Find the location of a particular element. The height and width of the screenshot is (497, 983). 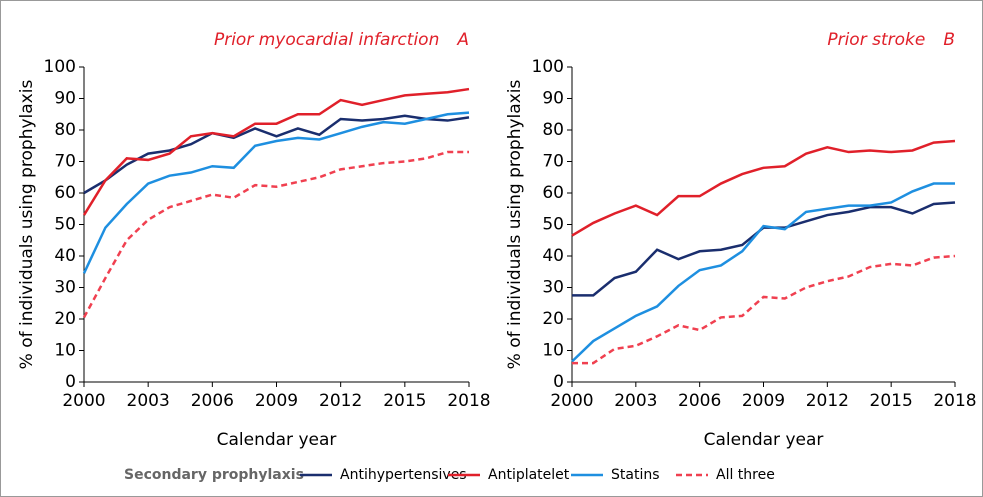

legend-label: Statins is located at coordinates (635, 475).